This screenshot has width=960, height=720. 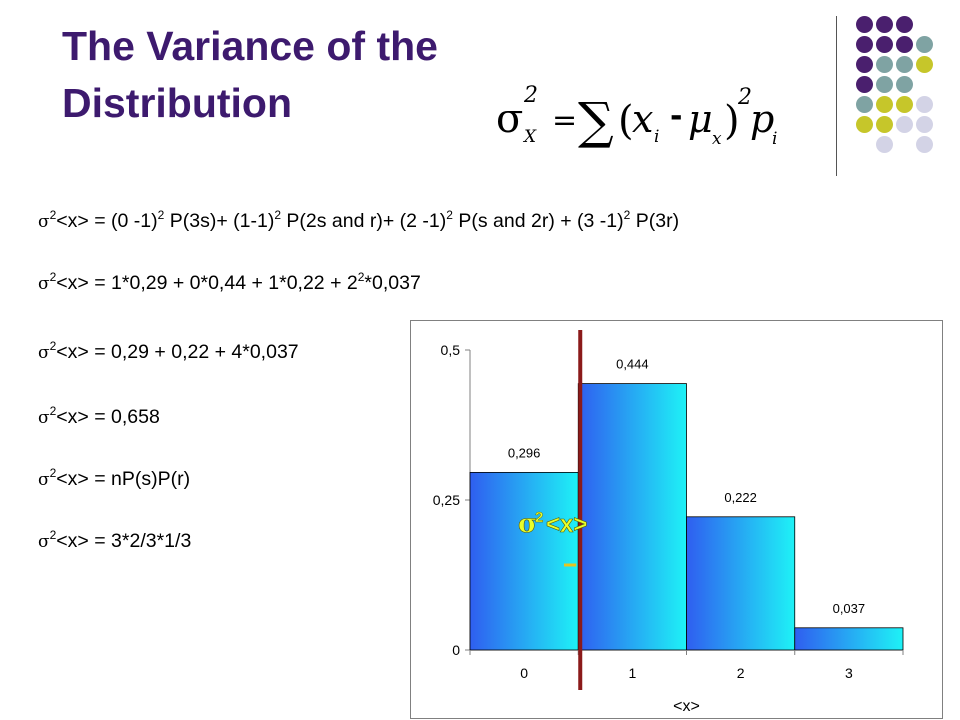 I want to click on equation-text: <x> = 1*0,29 + 0*0,44 + 1*0,22 + 2, so click(x=207, y=283).